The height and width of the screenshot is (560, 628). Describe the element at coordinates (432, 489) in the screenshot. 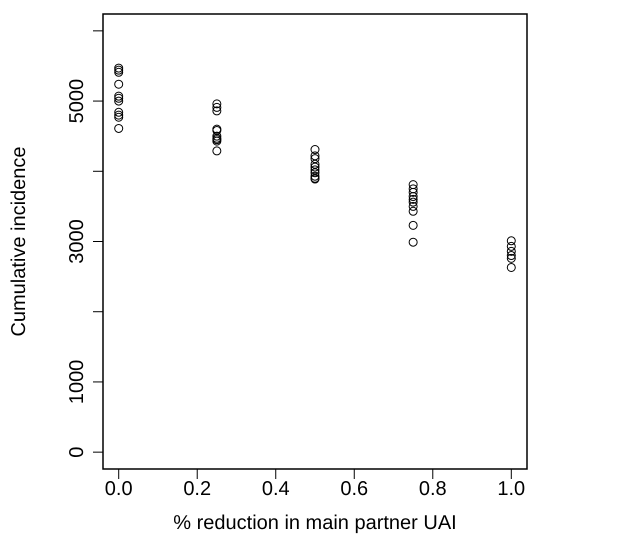

I see `x-tick-label: 0.8` at that location.